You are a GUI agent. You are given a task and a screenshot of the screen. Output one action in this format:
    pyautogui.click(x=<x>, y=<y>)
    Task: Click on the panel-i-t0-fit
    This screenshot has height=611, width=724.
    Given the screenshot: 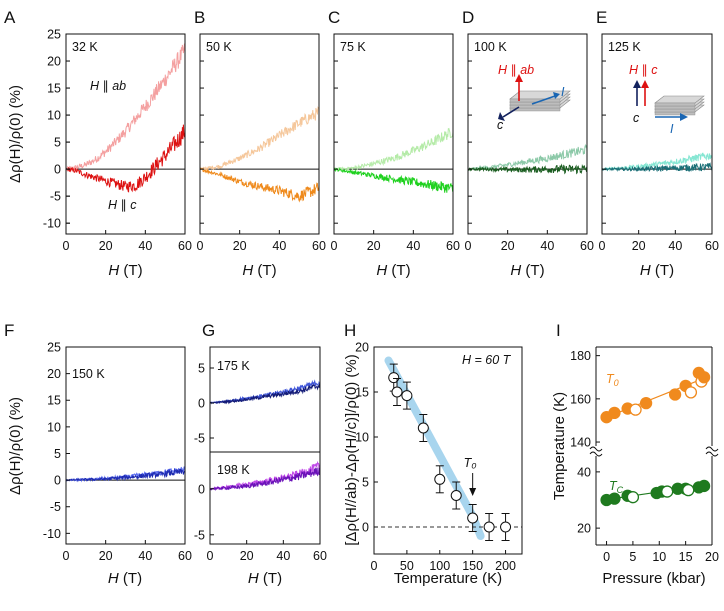 What is the action you would take?
    pyautogui.click(x=656, y=397)
    